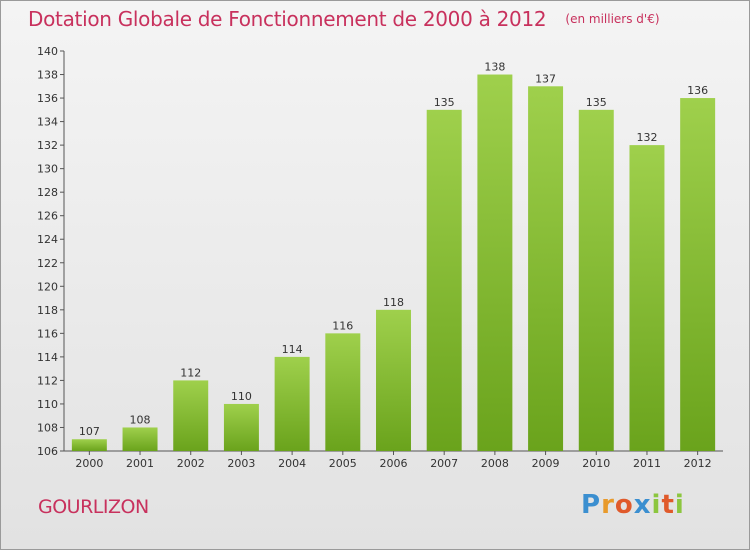 This screenshot has width=750, height=550. Describe the element at coordinates (47, 380) in the screenshot. I see `y-tick-label: 112` at that location.